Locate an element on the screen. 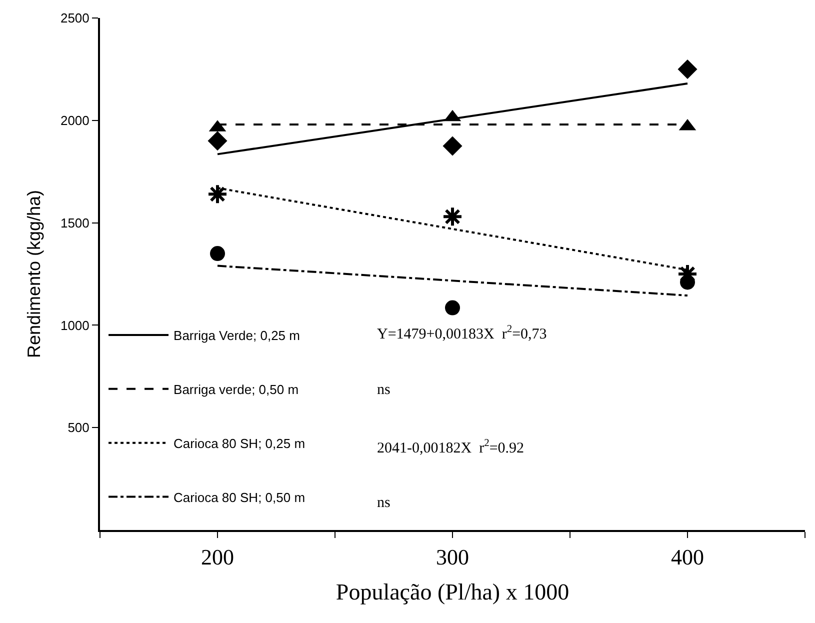 The width and height of the screenshot is (815, 623). x-tick-label: 300 is located at coordinates (452, 557).